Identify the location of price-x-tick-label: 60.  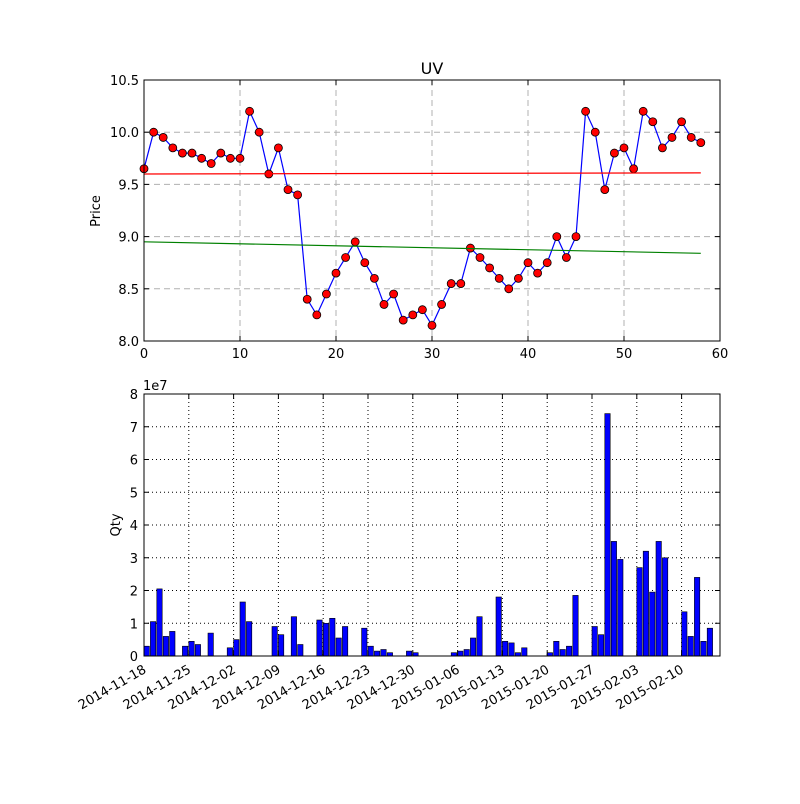
(720, 354).